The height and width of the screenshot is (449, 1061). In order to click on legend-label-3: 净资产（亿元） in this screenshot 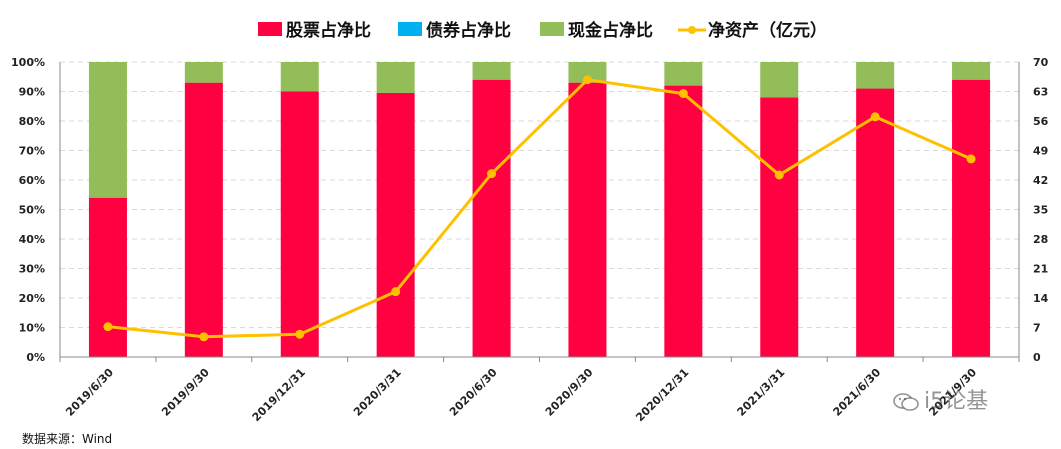, I will do `click(767, 30)`.